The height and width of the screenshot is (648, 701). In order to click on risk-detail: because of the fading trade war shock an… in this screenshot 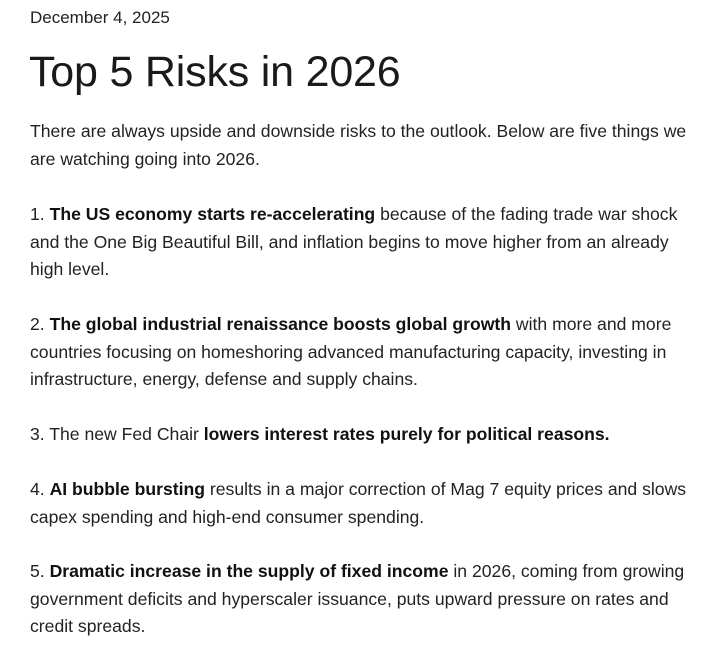, I will do `click(354, 241)`.